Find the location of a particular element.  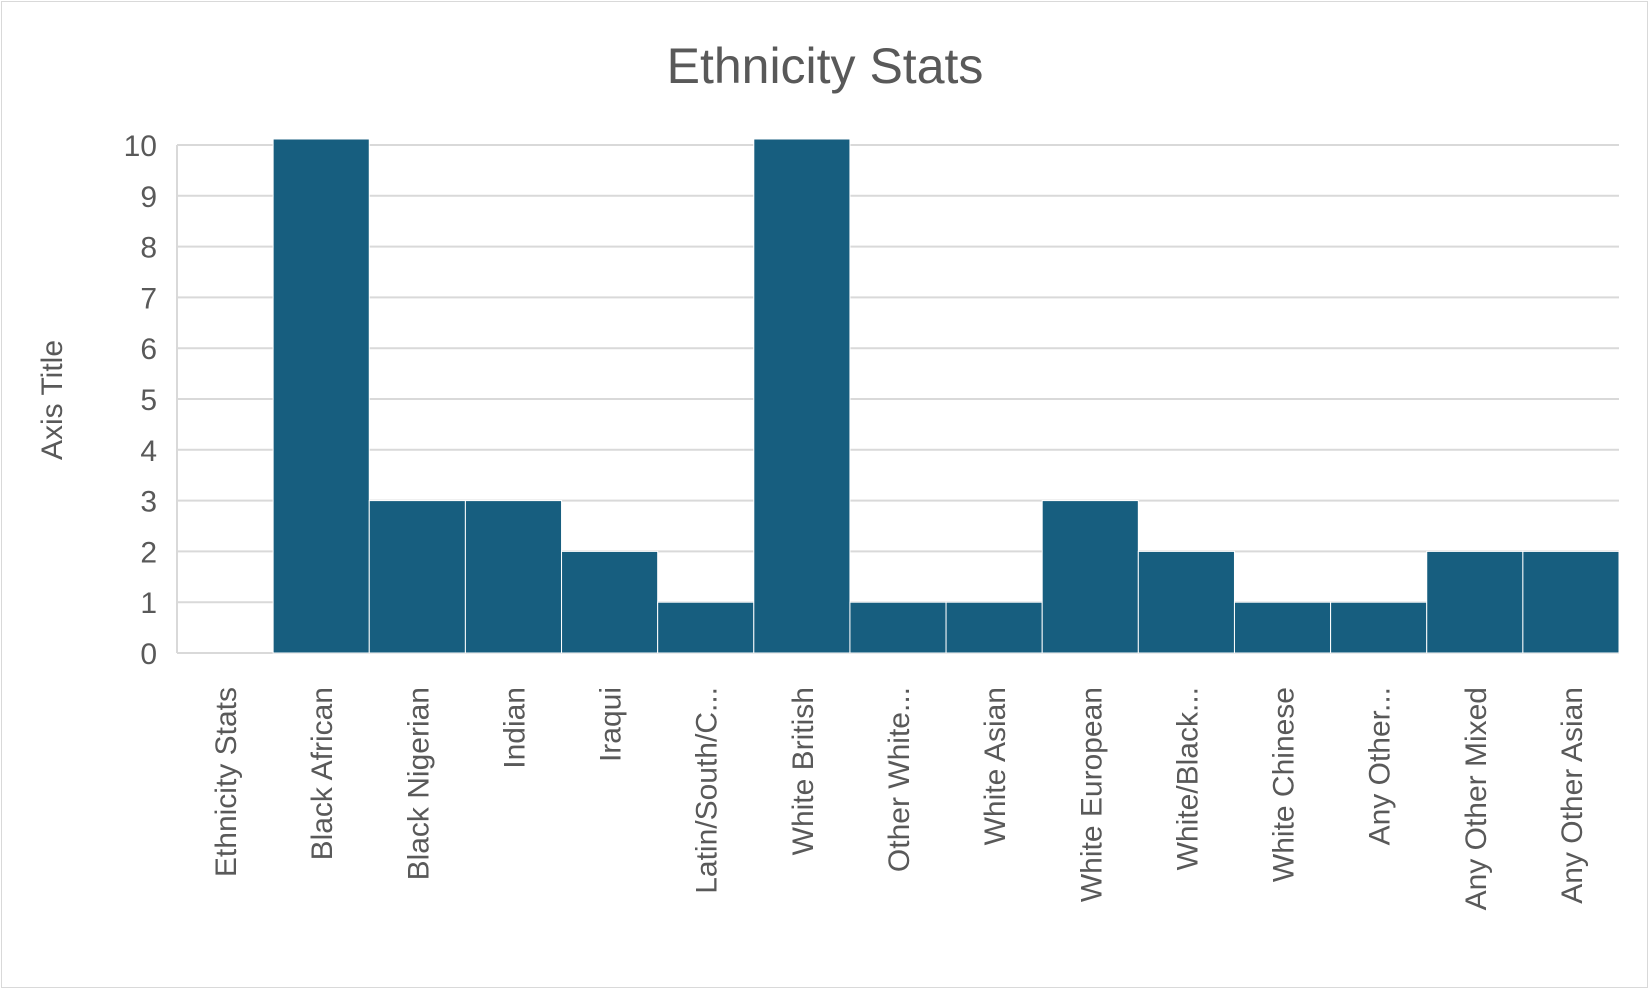

y-tick-label: 5 is located at coordinates (148, 400).